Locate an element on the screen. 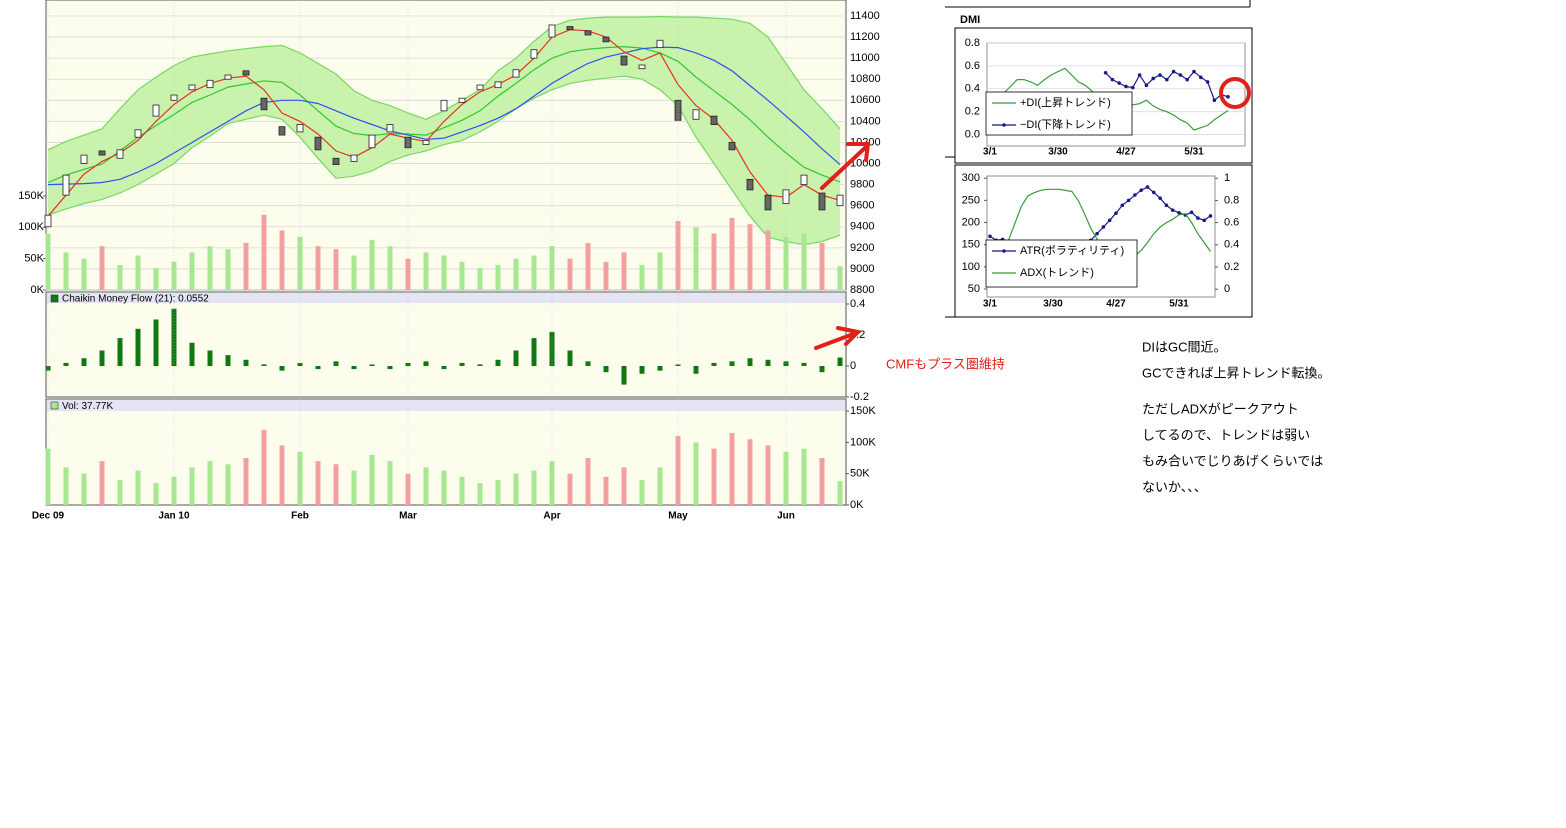  arrow-head is located at coordinates (858, 152).